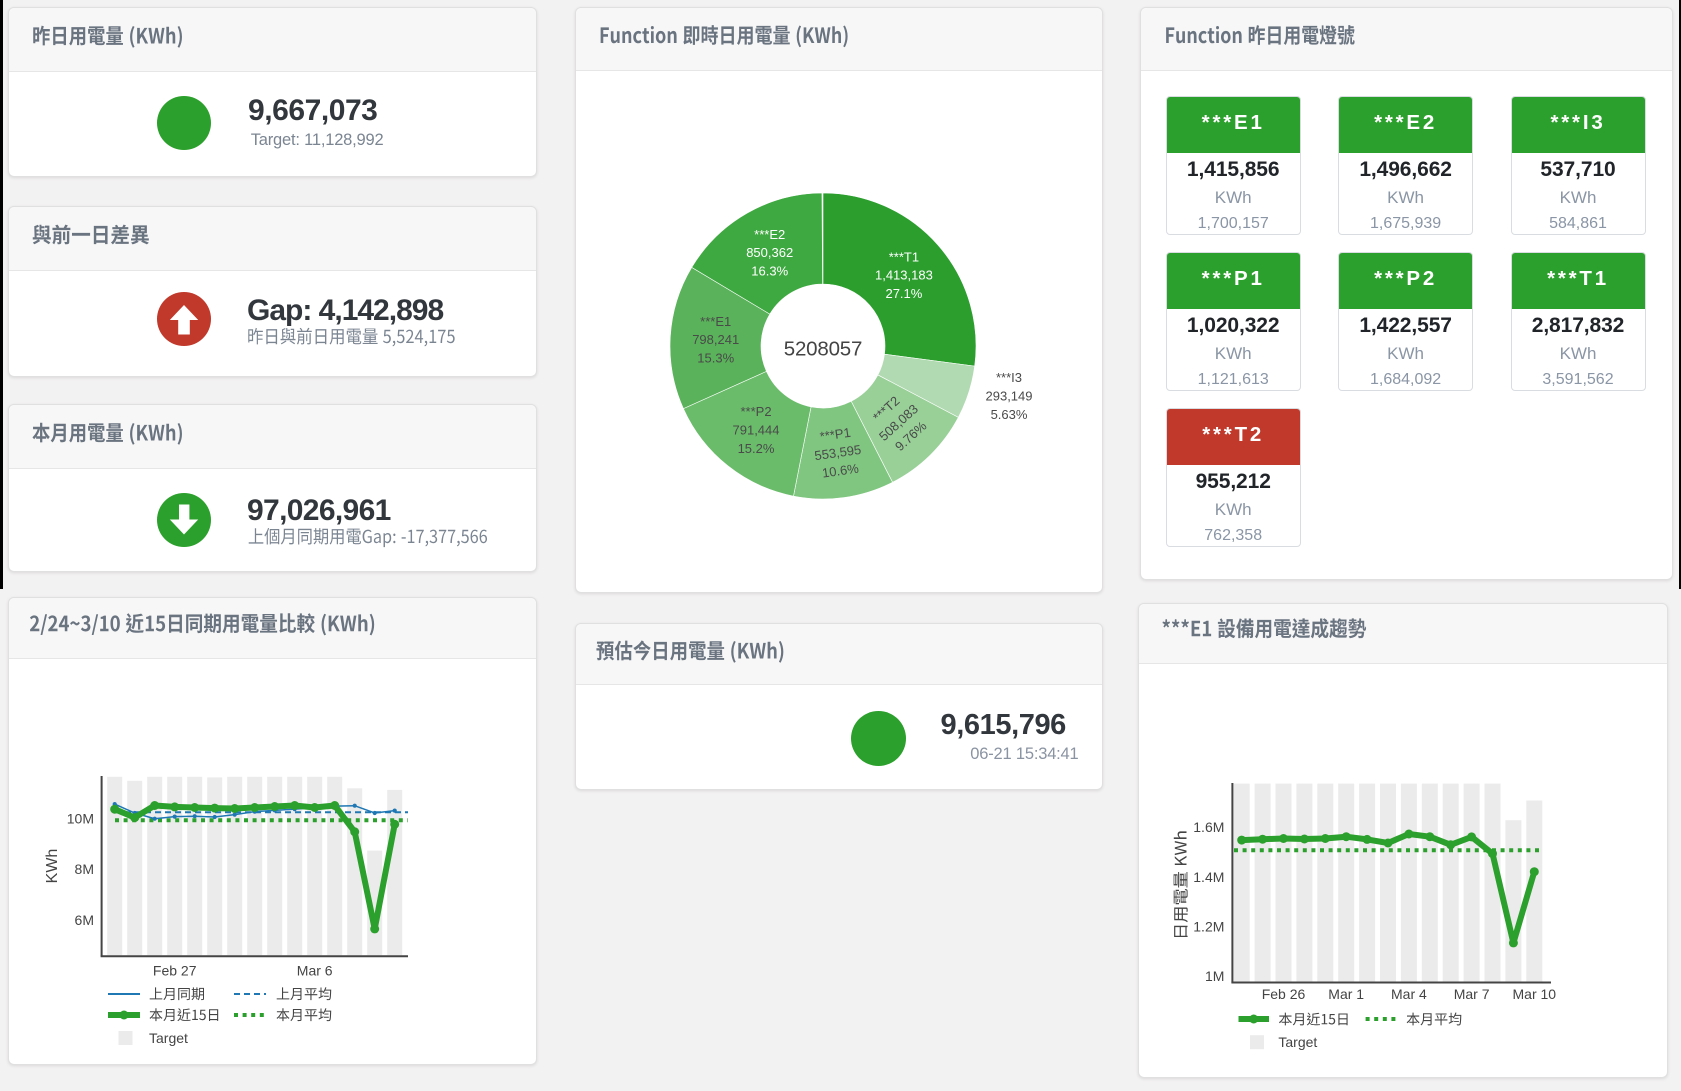 The height and width of the screenshot is (1091, 1681). I want to click on svg-text: 15.2%, so click(756, 448).